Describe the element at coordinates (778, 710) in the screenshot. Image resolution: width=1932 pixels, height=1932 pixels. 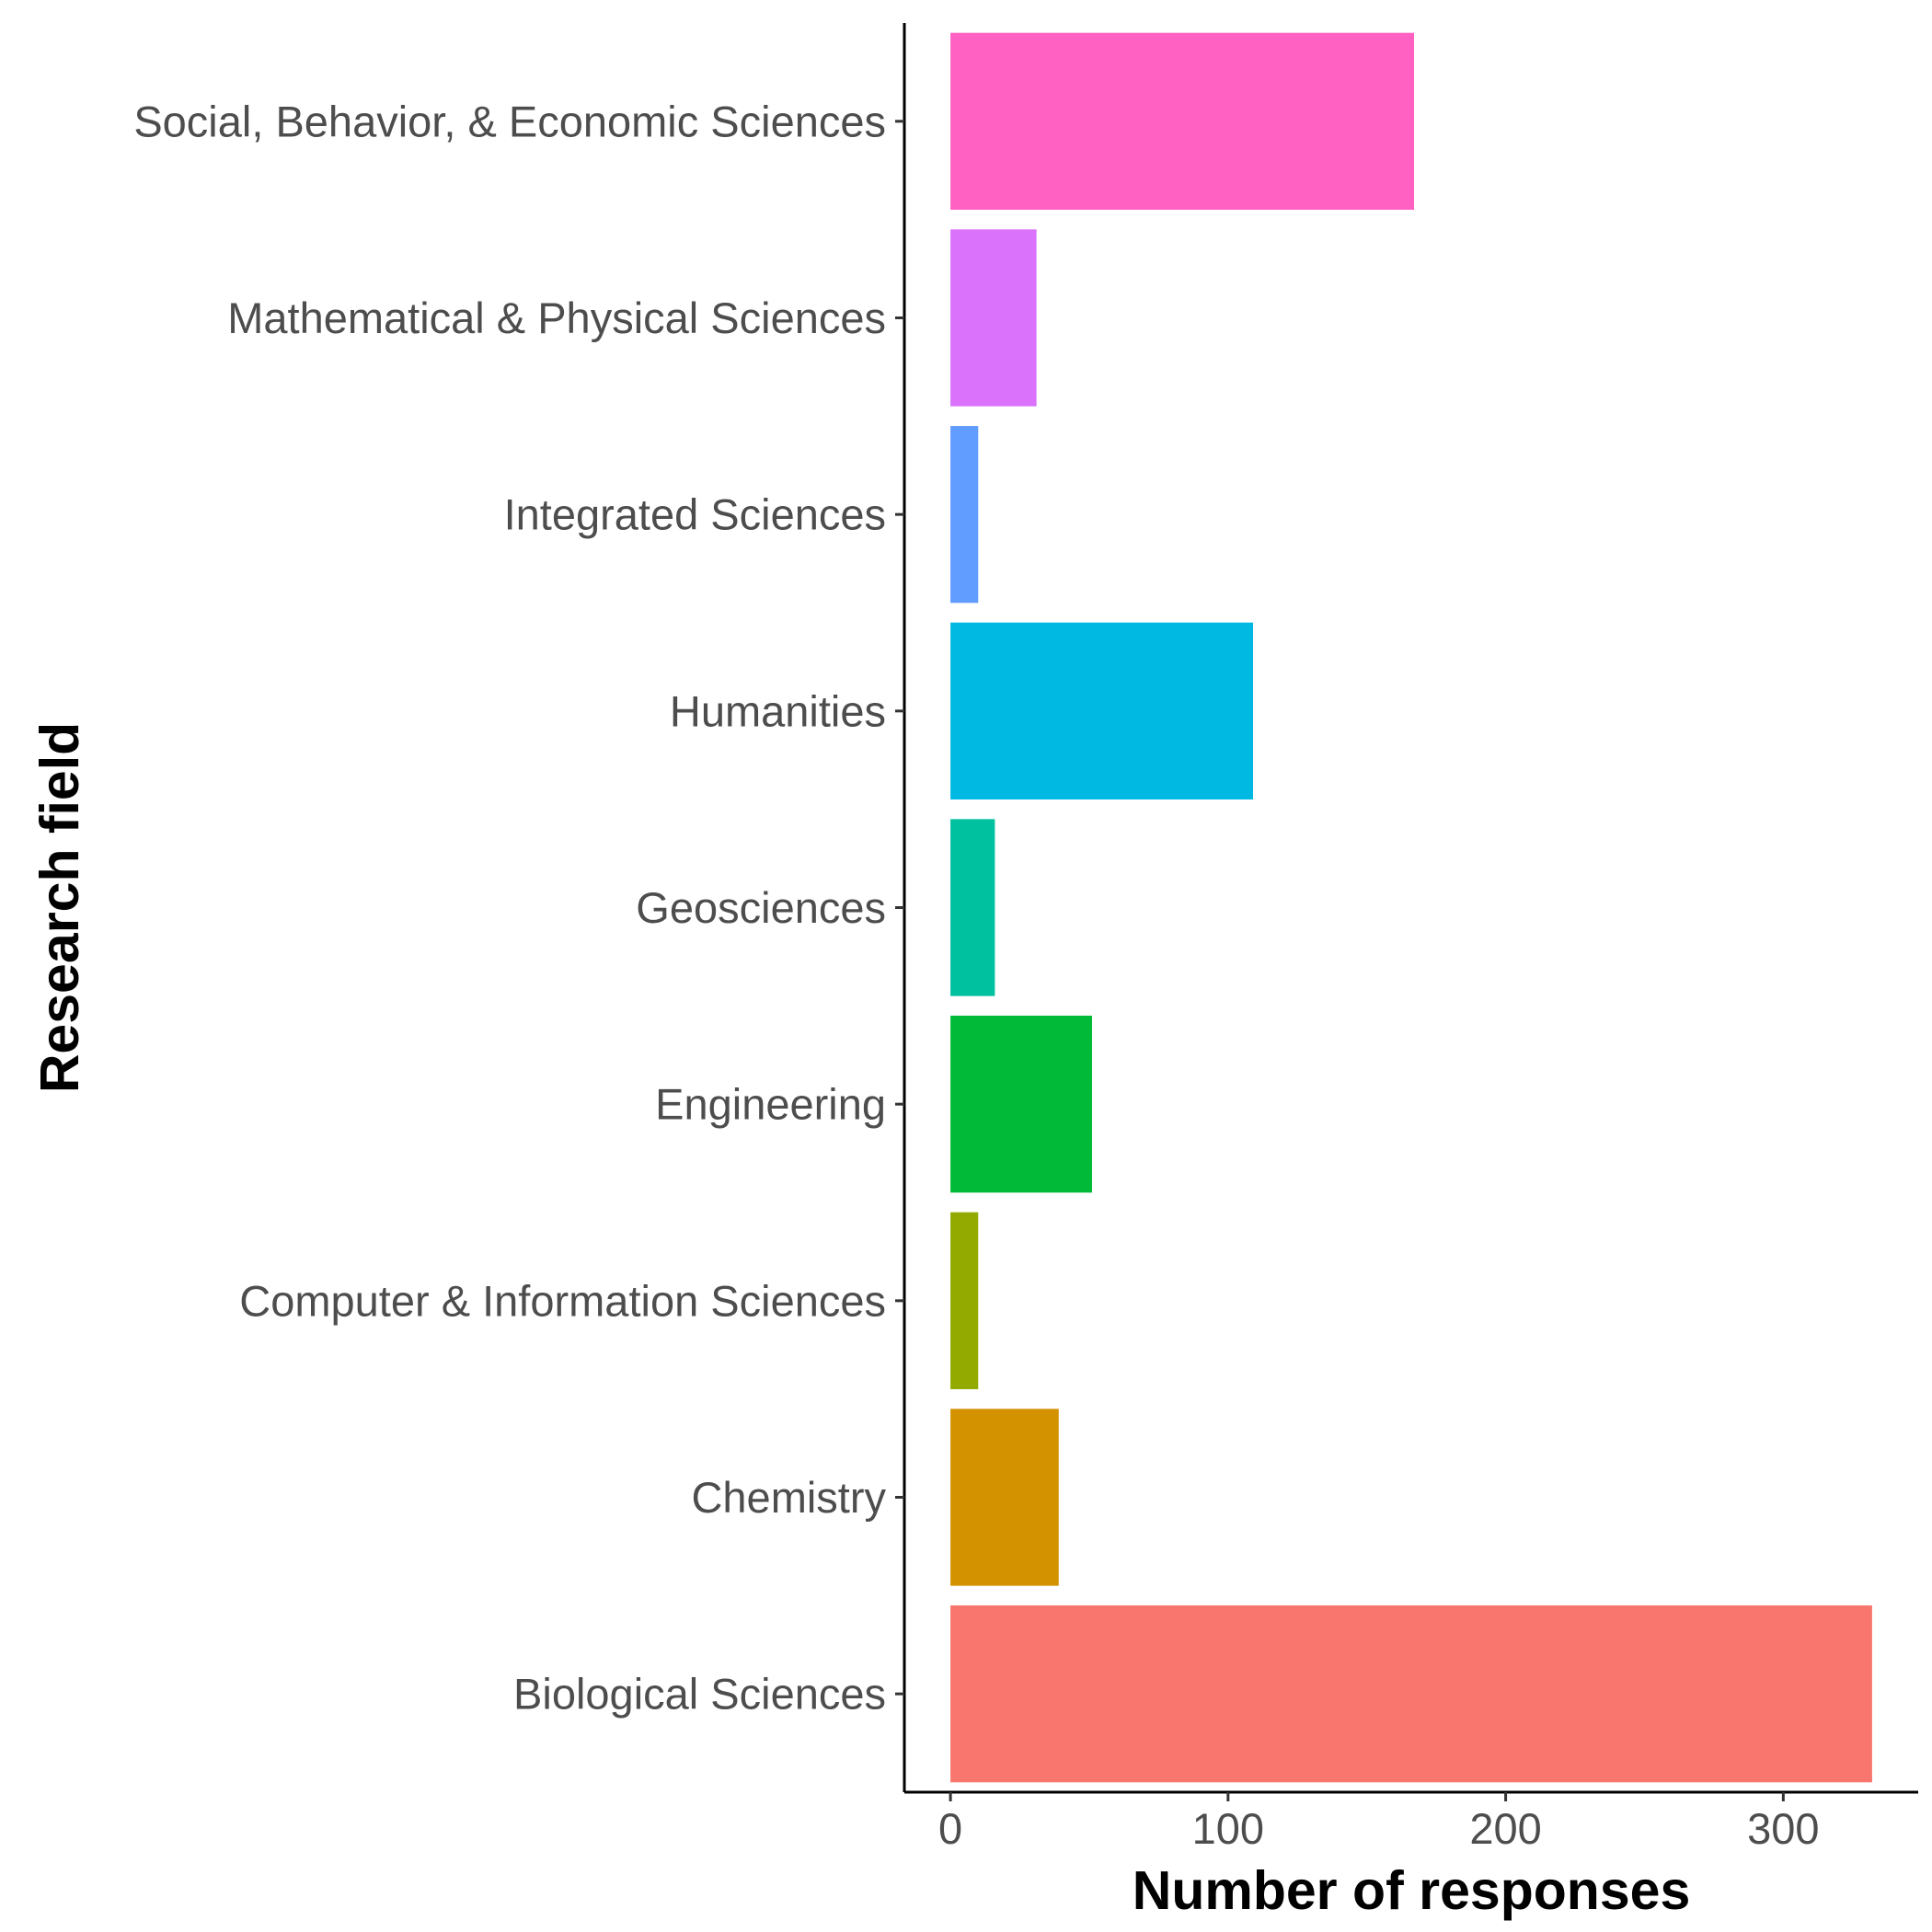
I see `y-tick-label-humanities: Humanities` at that location.